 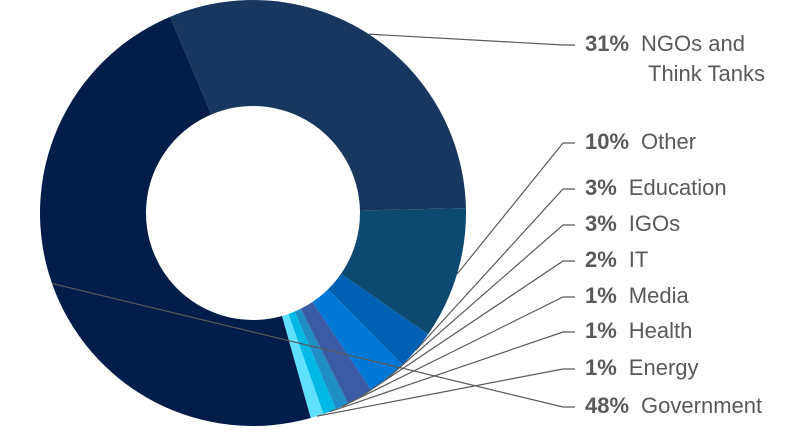 I want to click on donut-slice-energy, so click(x=302, y=366).